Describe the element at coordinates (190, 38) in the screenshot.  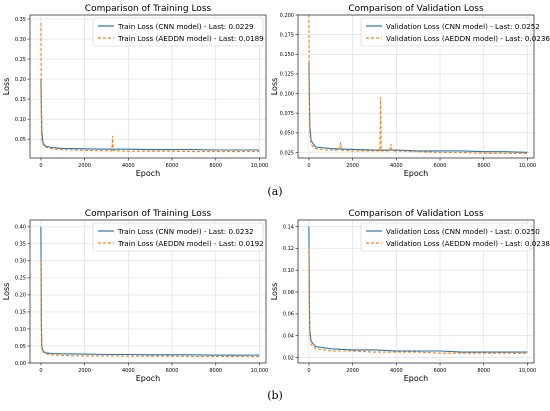
I see `legend-entry: Train Loss (AEDDN model) - Last: 0.0189` at that location.